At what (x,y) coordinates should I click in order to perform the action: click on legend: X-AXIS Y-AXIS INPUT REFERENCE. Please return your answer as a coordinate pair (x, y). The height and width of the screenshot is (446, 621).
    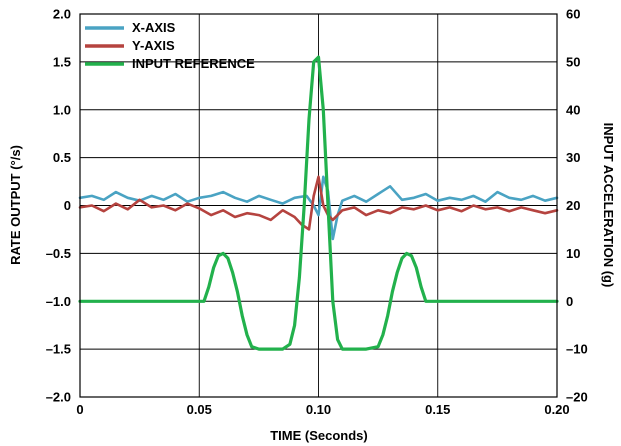
    Looking at the image, I should click on (170, 45).